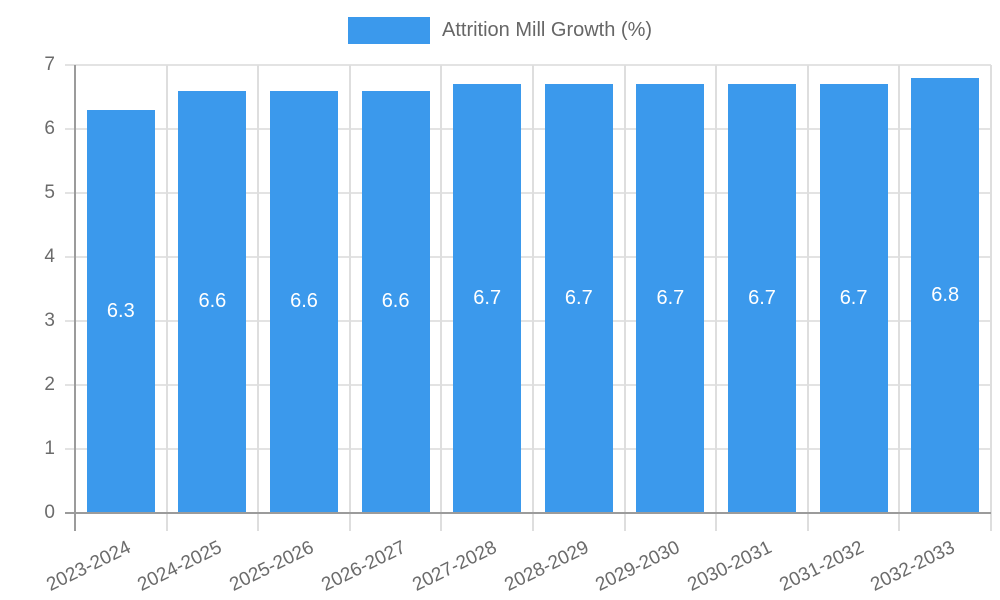 The height and width of the screenshot is (600, 1000). What do you see at coordinates (388, 30) in the screenshot?
I see `legend-swatch-icon` at bounding box center [388, 30].